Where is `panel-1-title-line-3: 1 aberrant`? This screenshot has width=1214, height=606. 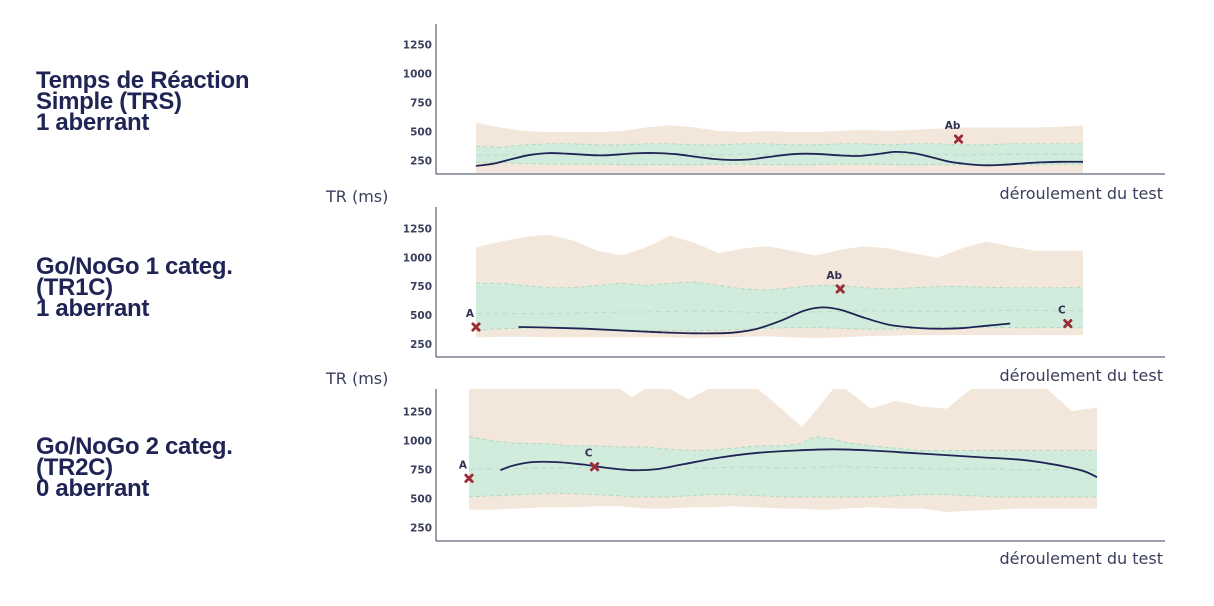 panel-1-title-line-3: 1 aberrant is located at coordinates (93, 122).